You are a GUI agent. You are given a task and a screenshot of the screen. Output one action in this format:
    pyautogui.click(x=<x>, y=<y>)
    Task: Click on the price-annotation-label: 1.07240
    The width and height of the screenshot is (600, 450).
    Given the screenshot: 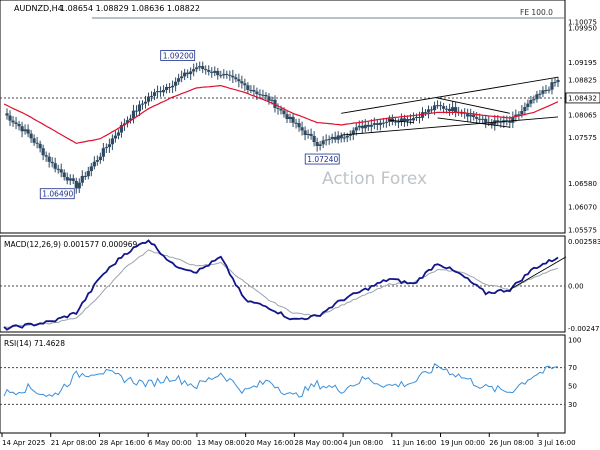 What is the action you would take?
    pyautogui.click(x=322, y=159)
    